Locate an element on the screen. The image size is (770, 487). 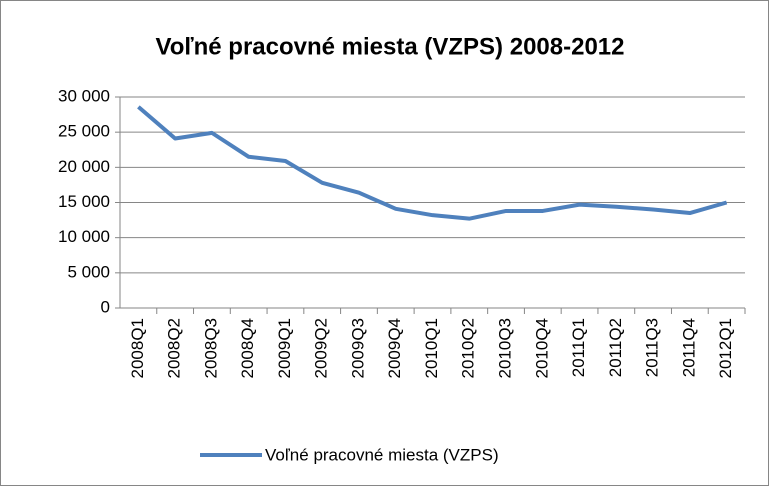
x-tick-label: 2010Q1 is located at coordinates (431, 348).